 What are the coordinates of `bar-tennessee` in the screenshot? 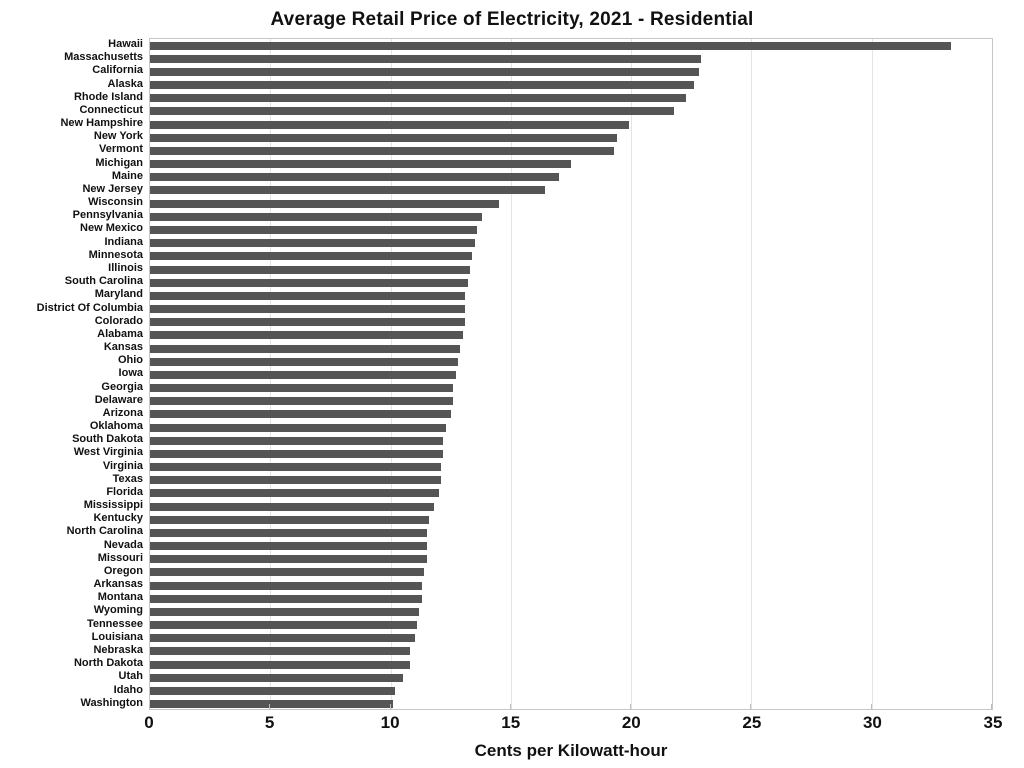 It's located at (284, 625).